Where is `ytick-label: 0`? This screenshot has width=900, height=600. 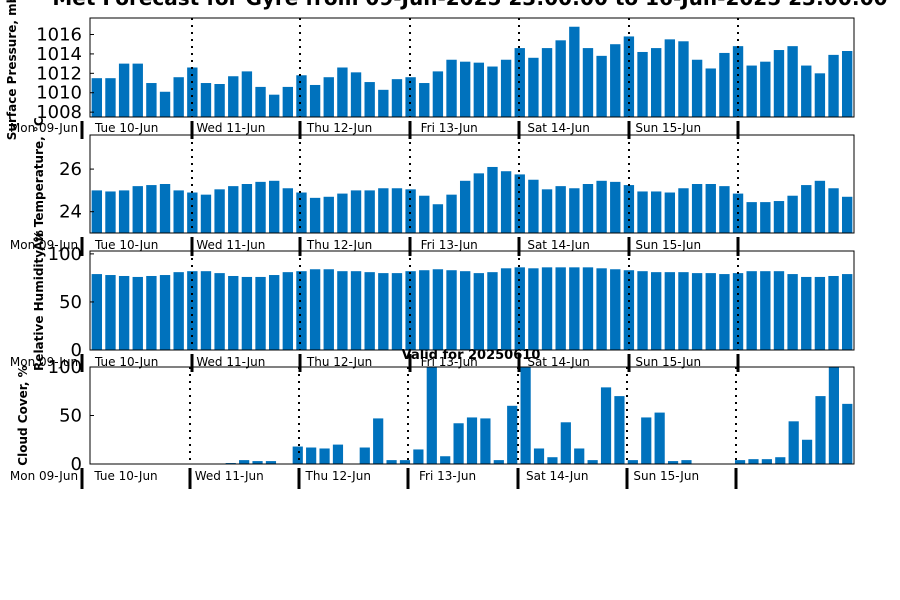
ytick-label: 0 is located at coordinates (76, 350).